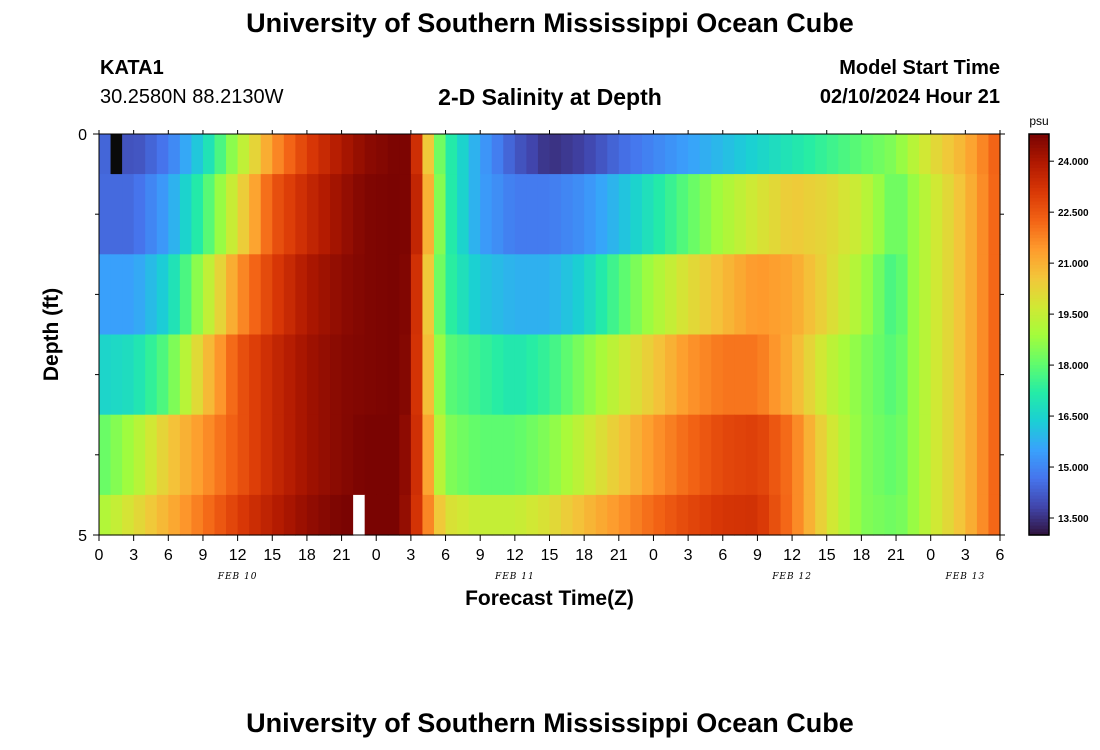 The image size is (1100, 750). What do you see at coordinates (1073, 162) in the screenshot?
I see `colorbar-tick-label: 24.000` at bounding box center [1073, 162].